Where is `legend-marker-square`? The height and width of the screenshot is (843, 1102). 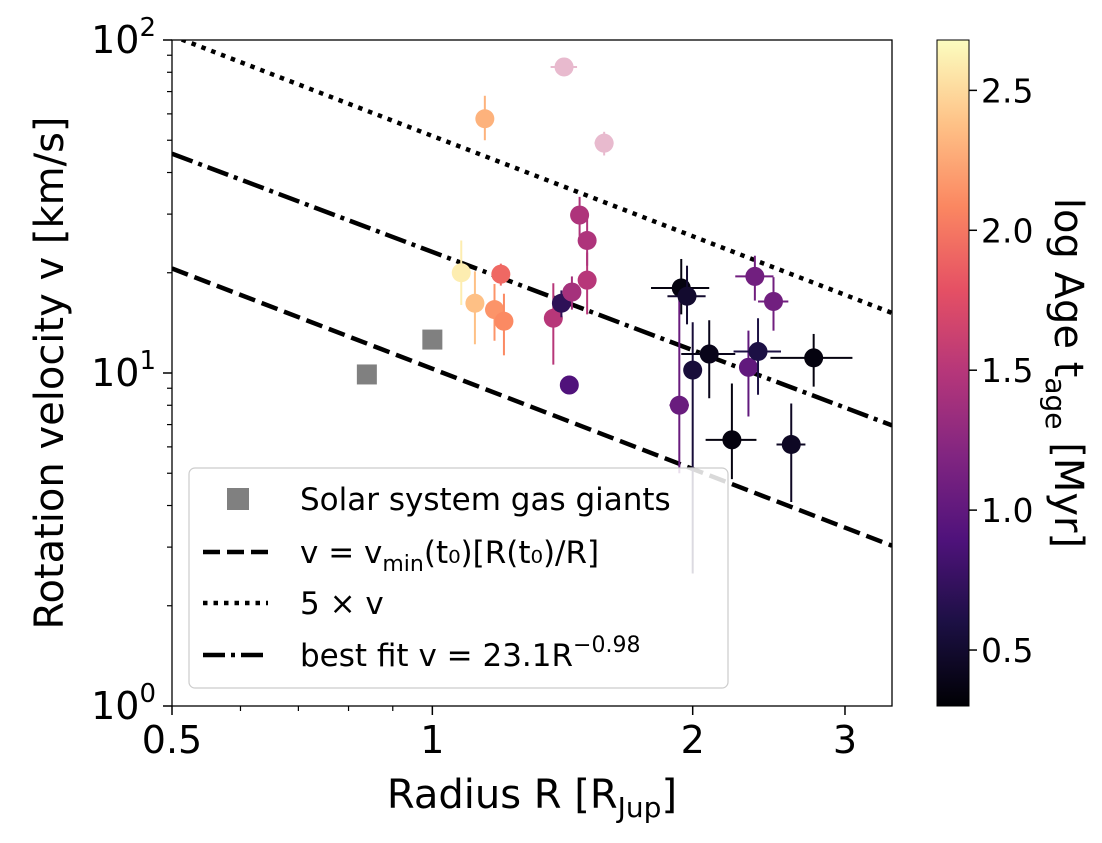
legend-marker-square is located at coordinates (238, 499).